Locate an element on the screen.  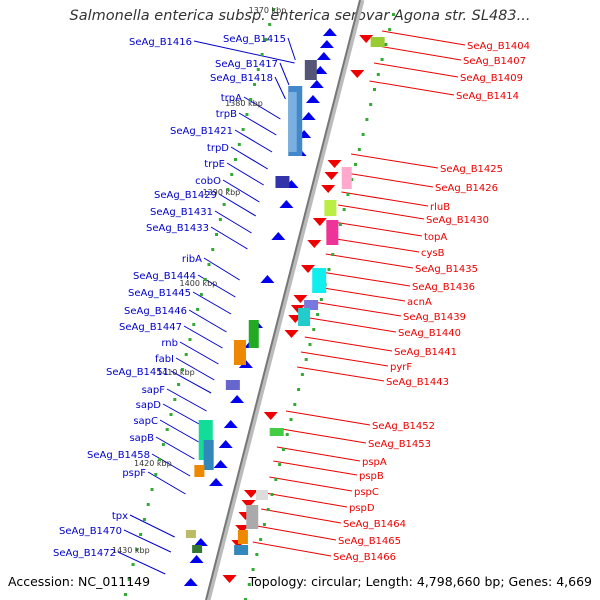
gene-label-tpx: tpx is located at coordinates (120, 516).